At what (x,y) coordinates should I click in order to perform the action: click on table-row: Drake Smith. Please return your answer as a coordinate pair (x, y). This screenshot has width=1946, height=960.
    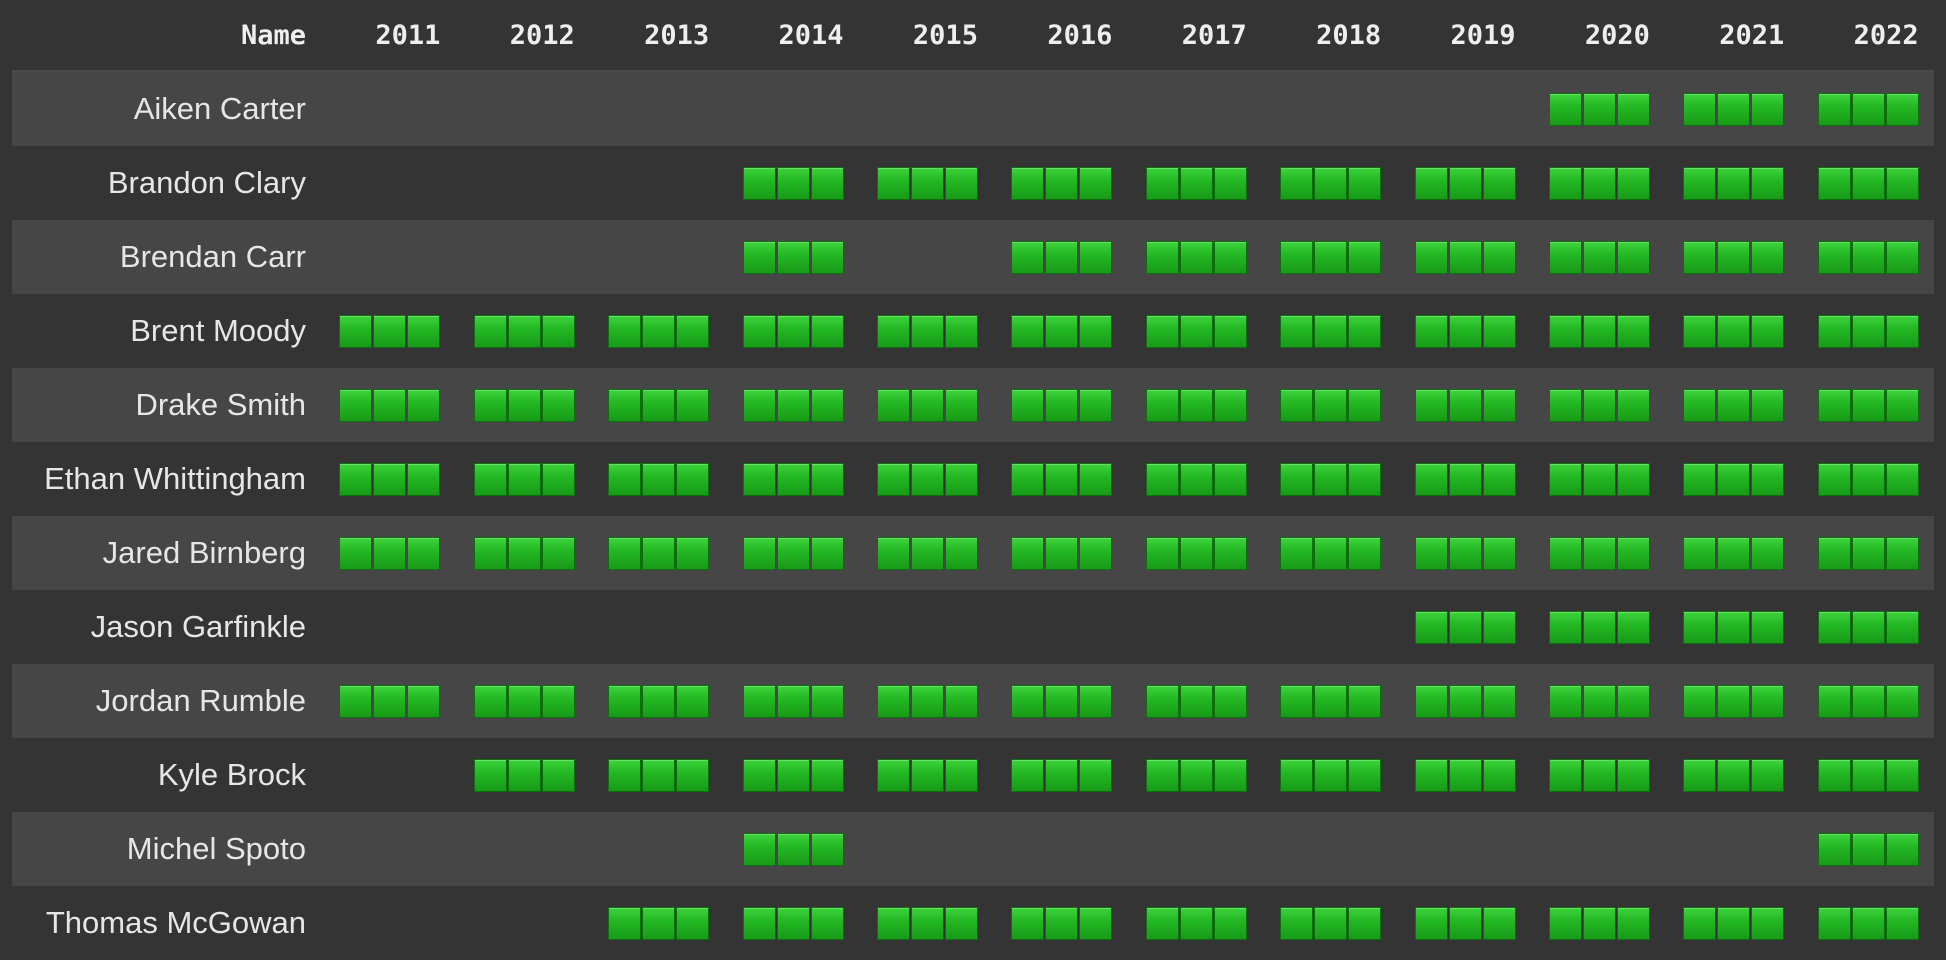
    Looking at the image, I should click on (973, 405).